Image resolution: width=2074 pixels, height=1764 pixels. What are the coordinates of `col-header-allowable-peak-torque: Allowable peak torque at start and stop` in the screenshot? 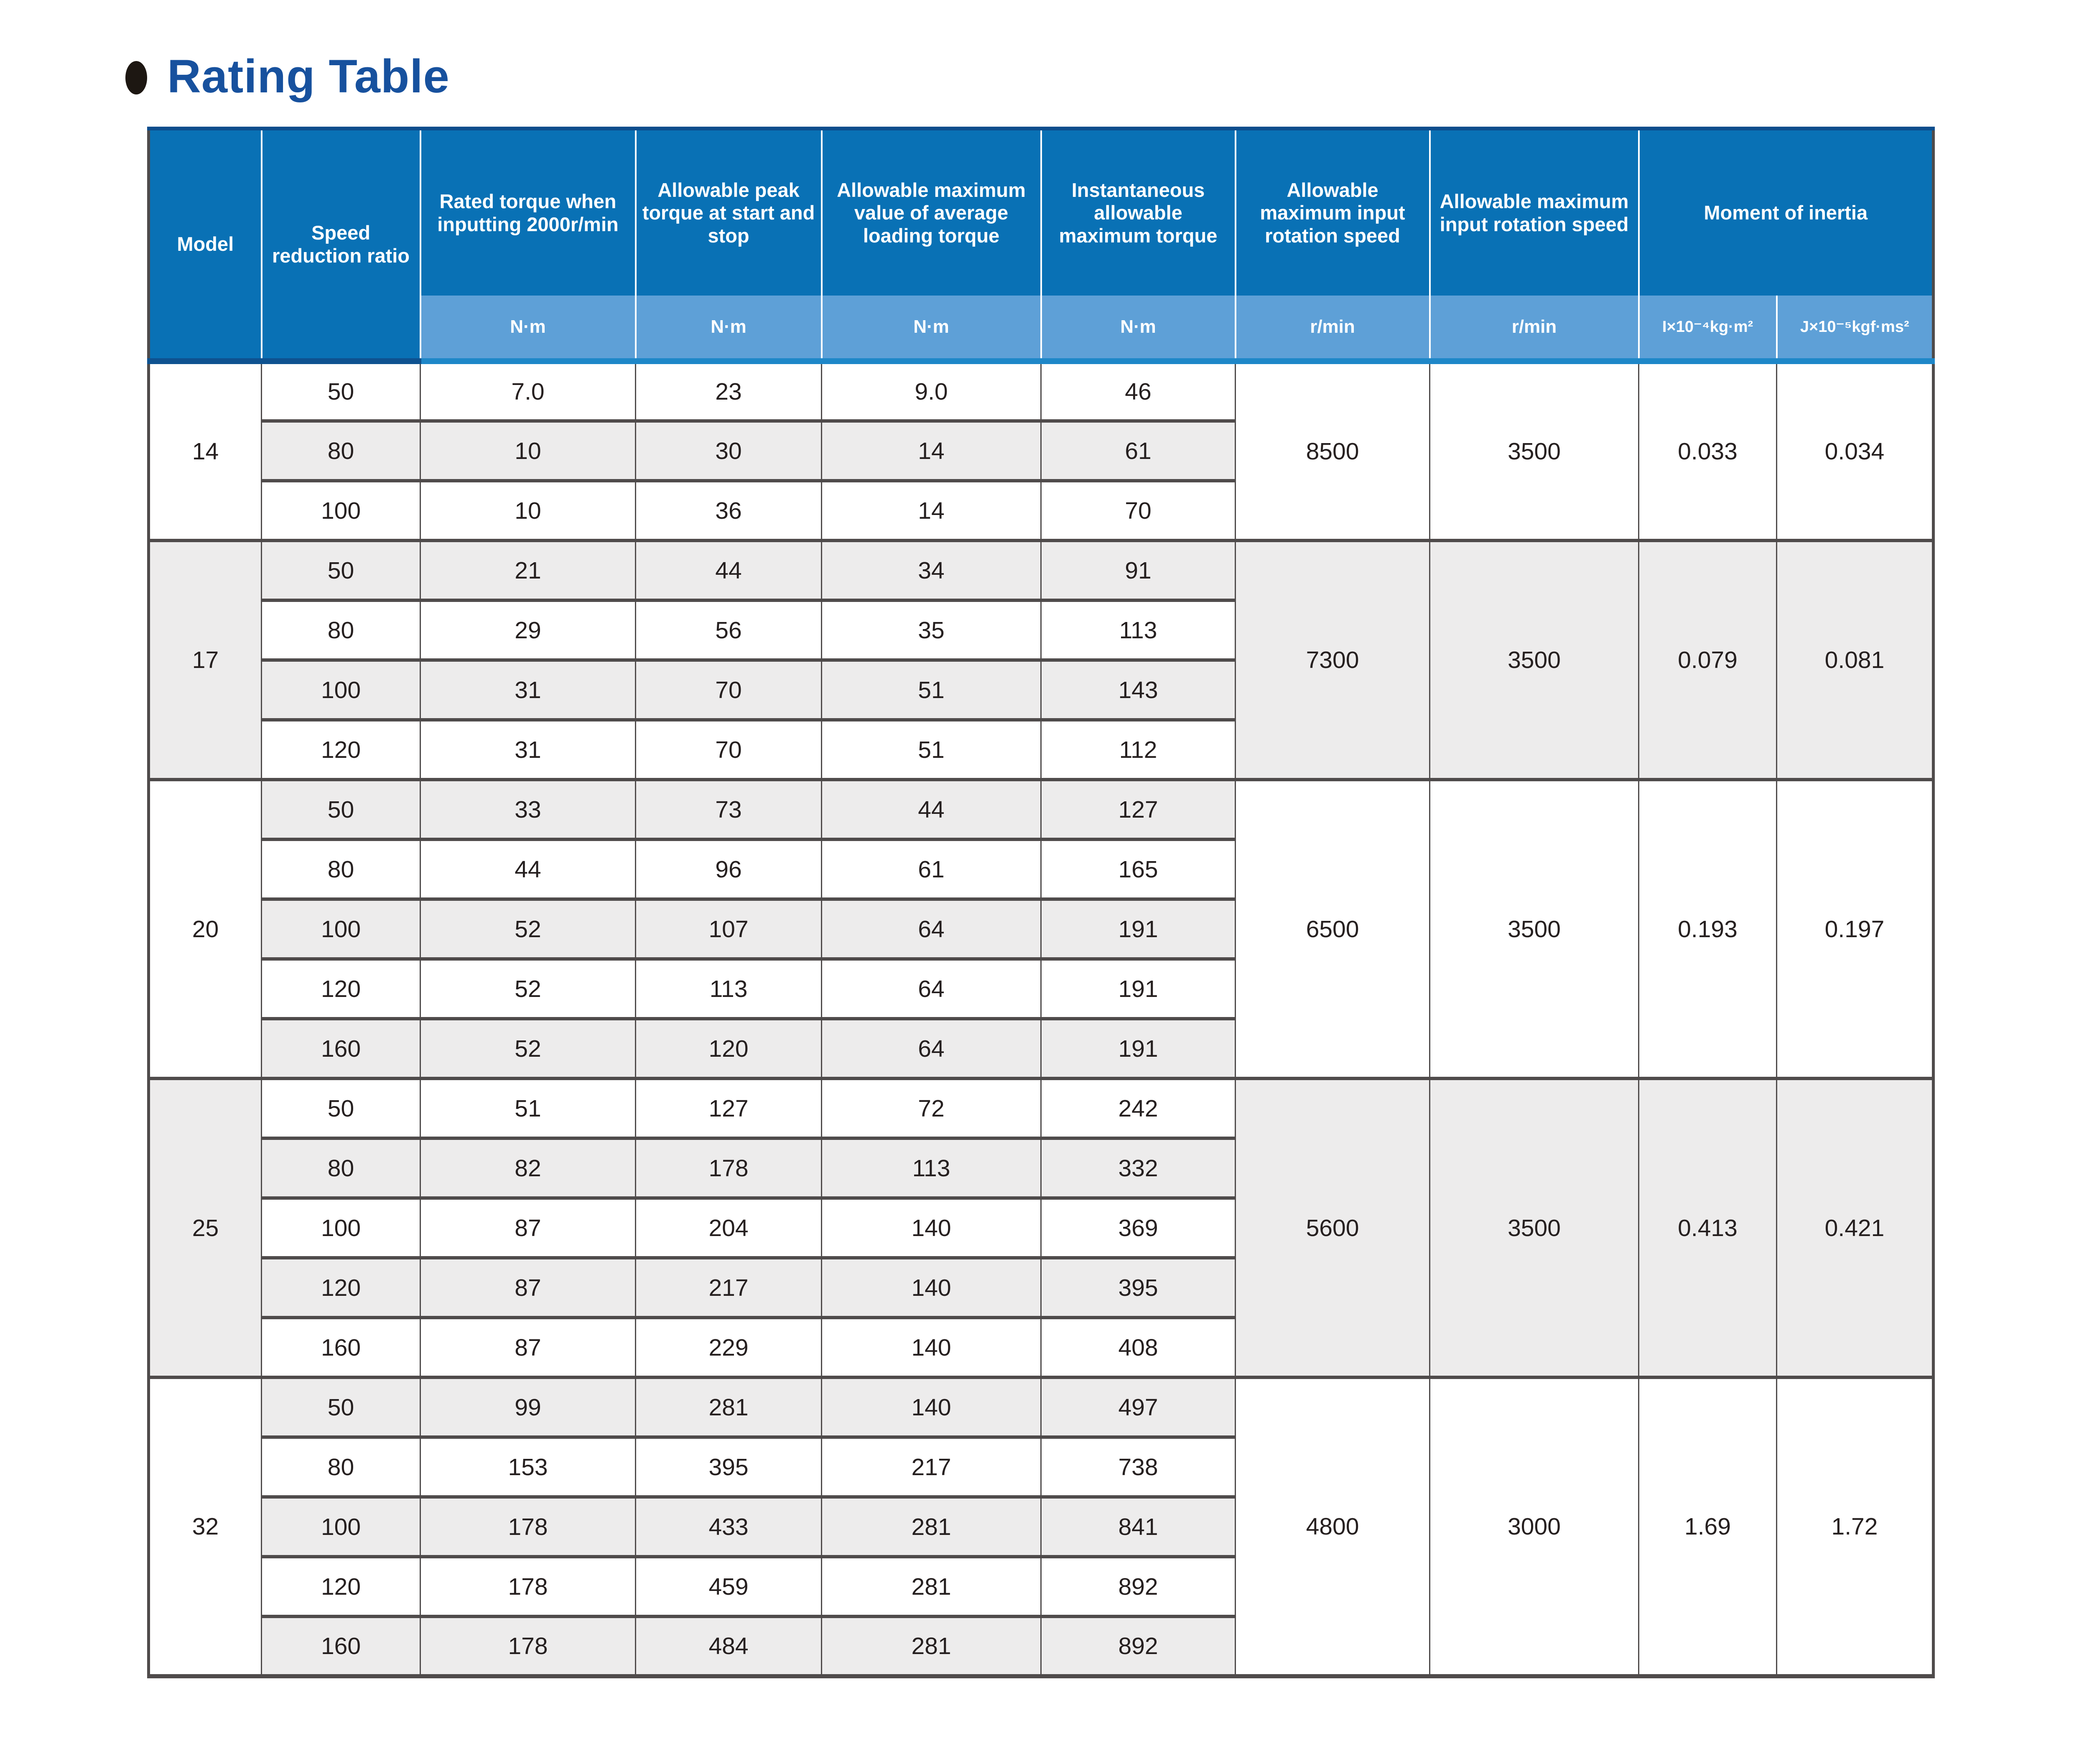 It's located at (728, 212).